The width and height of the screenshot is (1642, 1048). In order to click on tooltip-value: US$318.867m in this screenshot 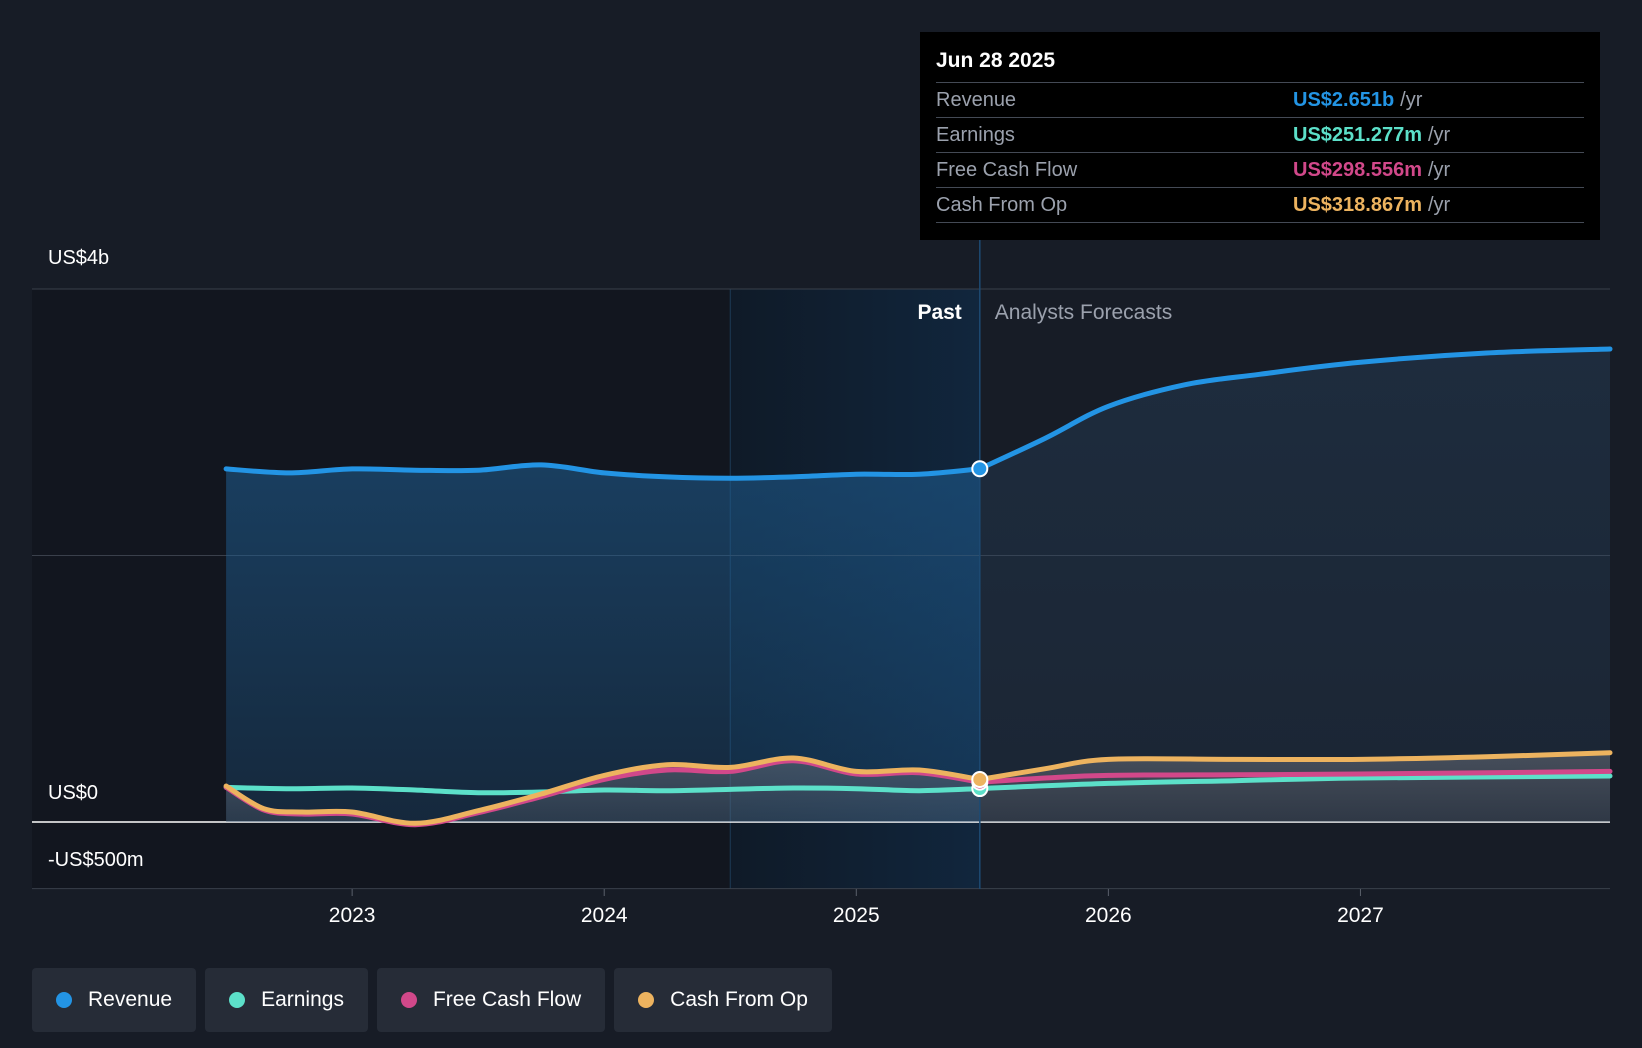, I will do `click(1357, 204)`.